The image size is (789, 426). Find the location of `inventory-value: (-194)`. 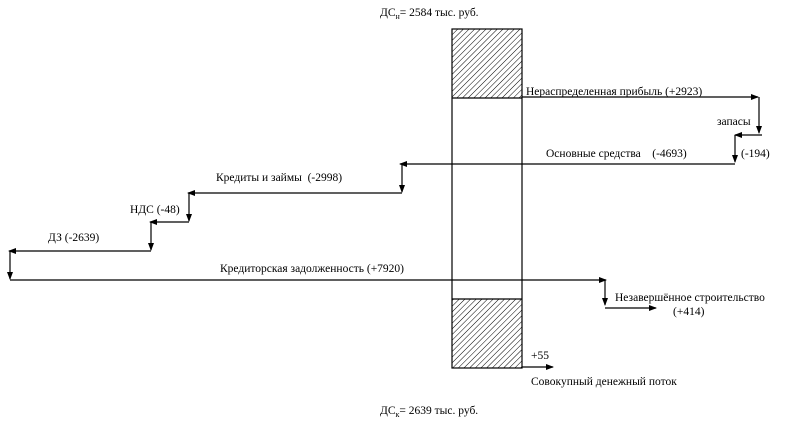

inventory-value: (-194) is located at coordinates (755, 154).